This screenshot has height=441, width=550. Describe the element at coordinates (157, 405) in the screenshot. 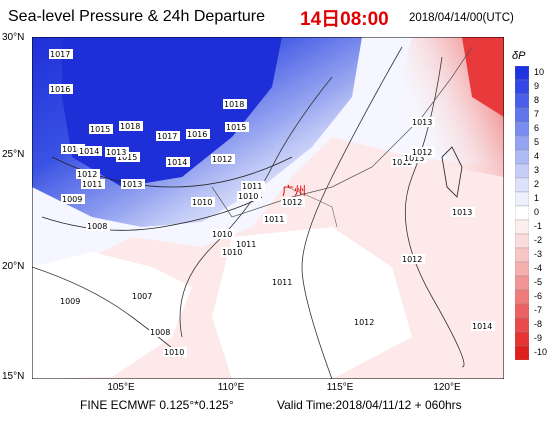

I see `model-footer: FINE ECMWF 0.125°*0.125°` at that location.